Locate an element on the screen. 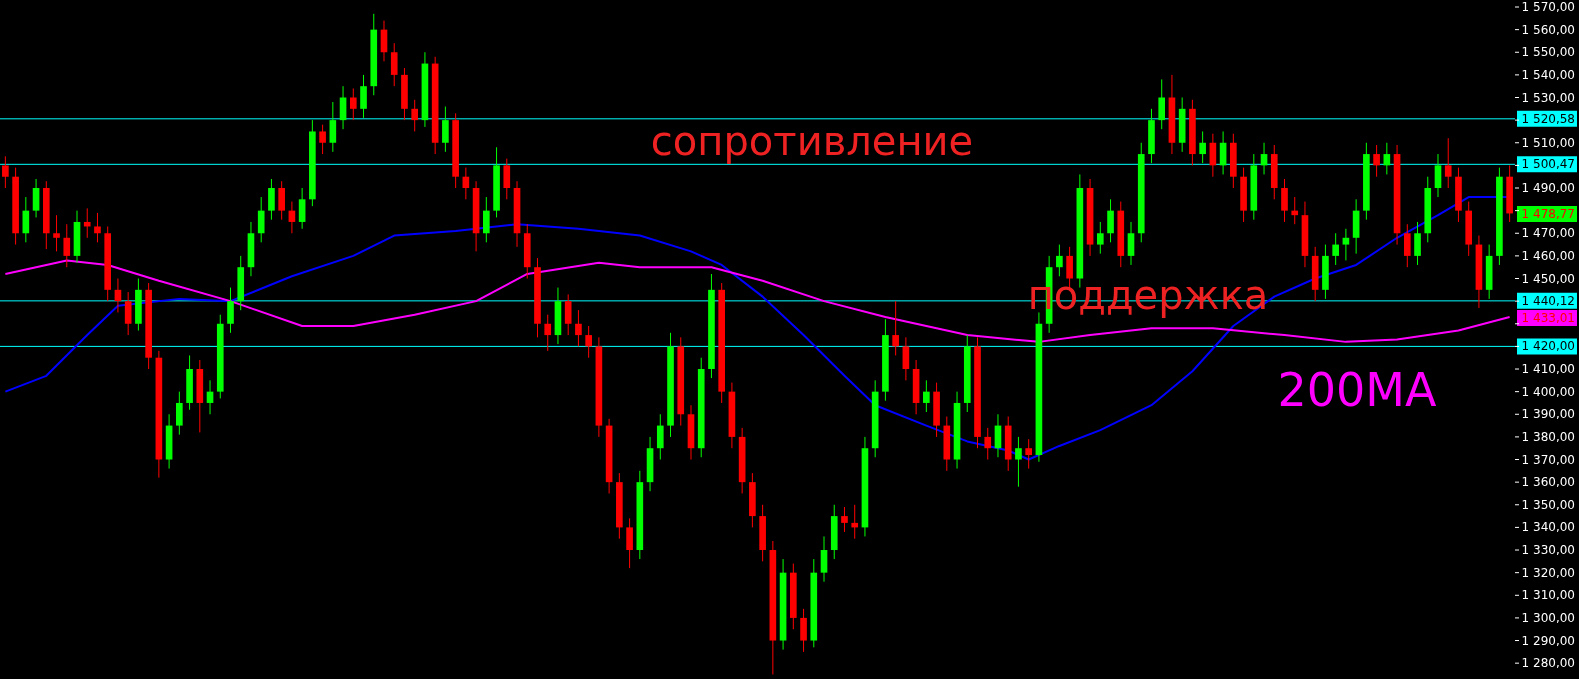 The width and height of the screenshot is (1579, 679). ref-line-label: 1 520,58 is located at coordinates (1548, 118).